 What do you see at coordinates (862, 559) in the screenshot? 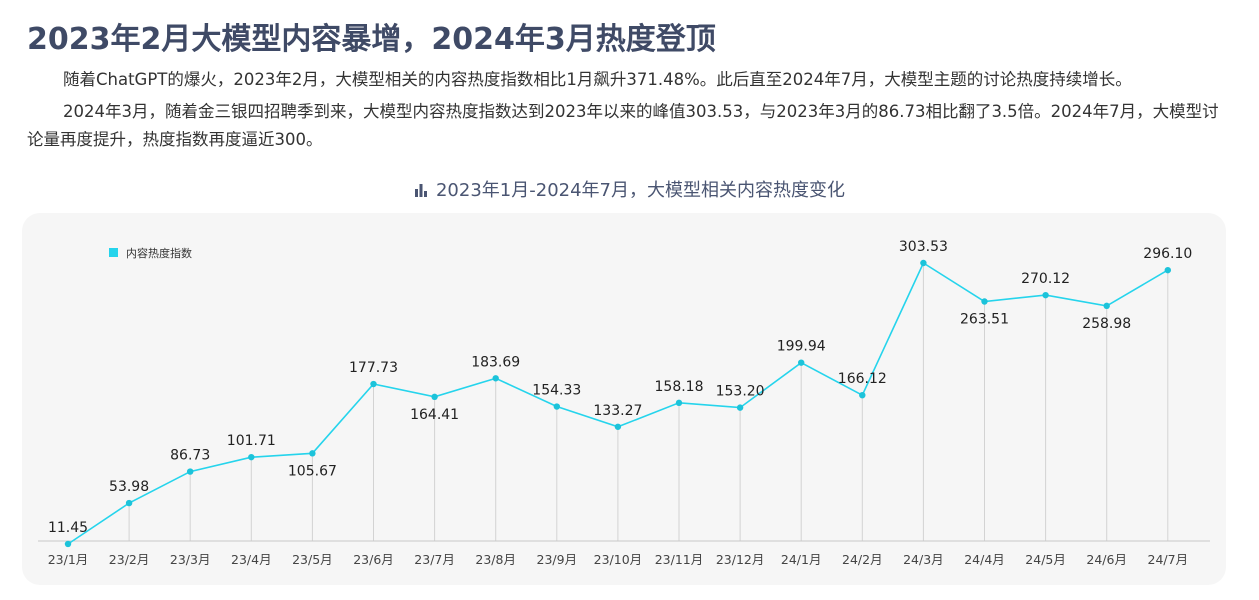
I see `x-tick-13: 24/2月` at bounding box center [862, 559].